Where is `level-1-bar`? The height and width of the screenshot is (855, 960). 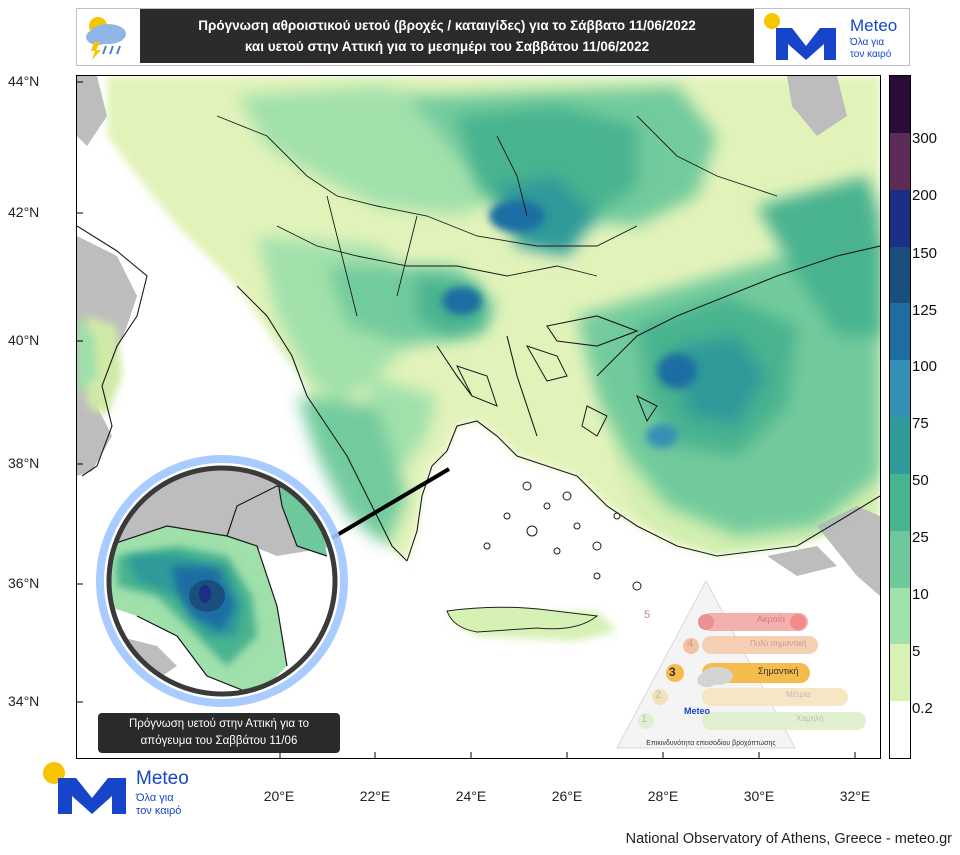
level-1-bar is located at coordinates (784, 721).